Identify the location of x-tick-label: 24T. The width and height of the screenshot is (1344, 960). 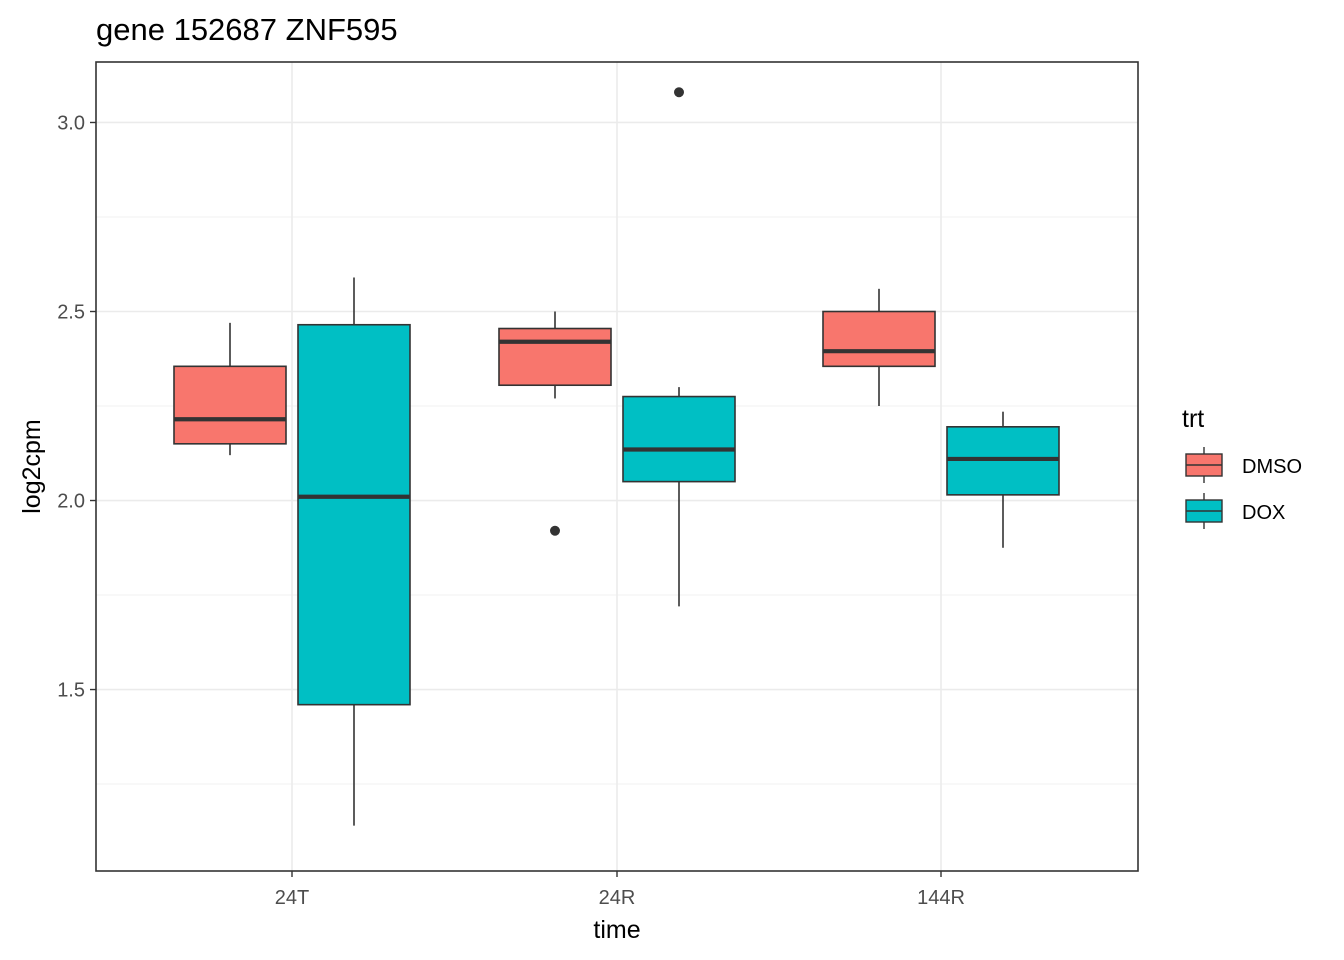
(292, 898).